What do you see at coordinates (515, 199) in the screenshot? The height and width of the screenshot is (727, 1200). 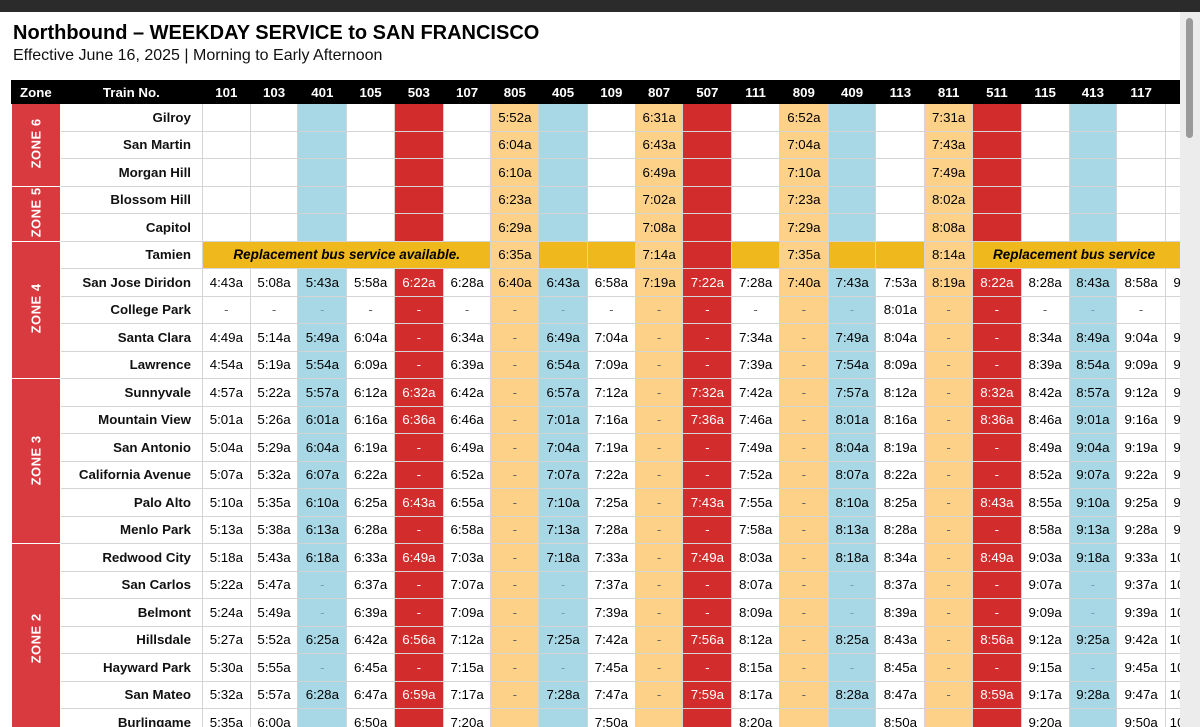 I see `time-cell: 6:23a` at bounding box center [515, 199].